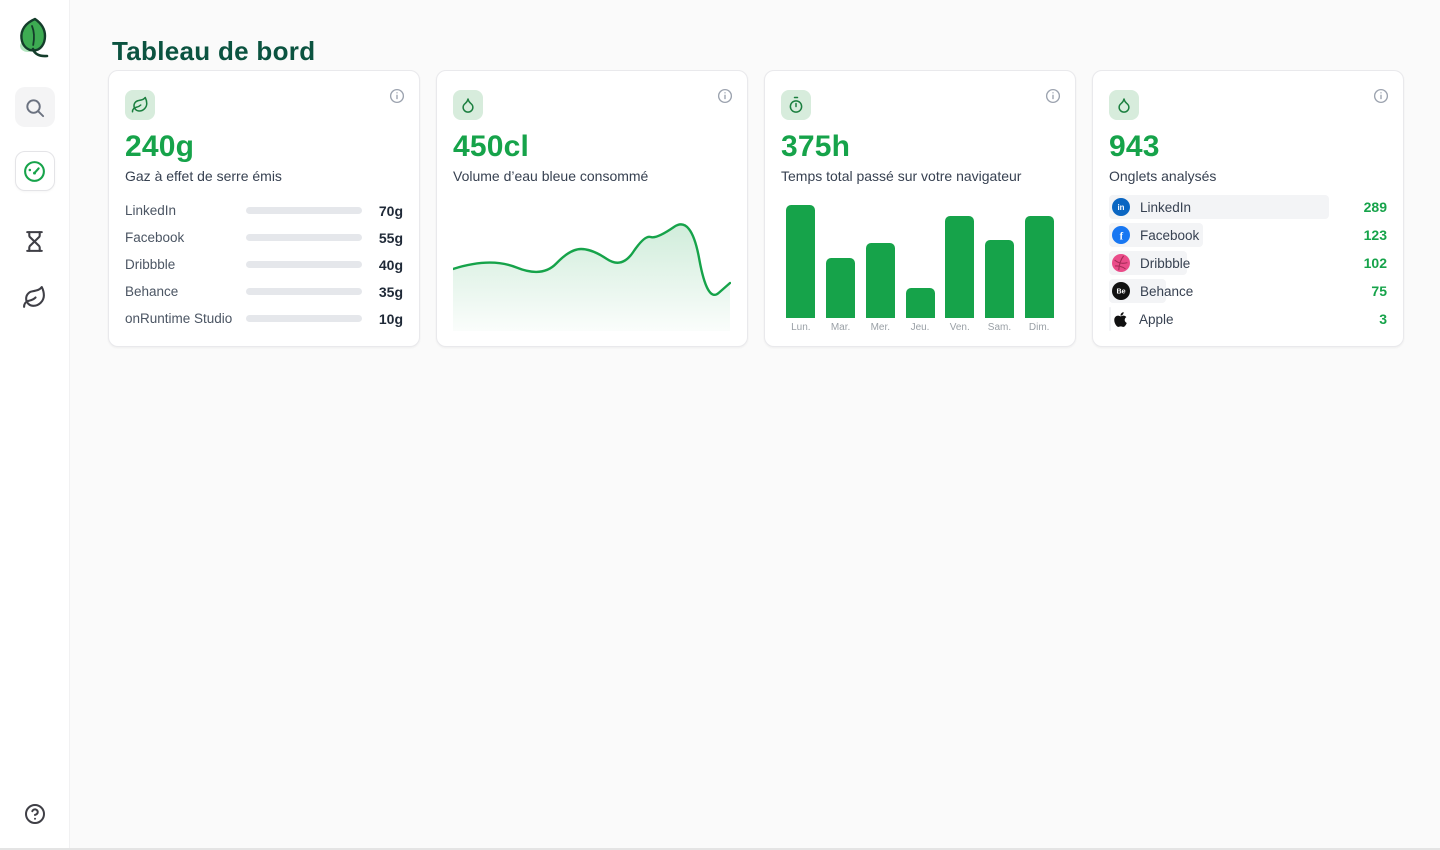  I want to click on tab-label: Dribbble, so click(1165, 263).